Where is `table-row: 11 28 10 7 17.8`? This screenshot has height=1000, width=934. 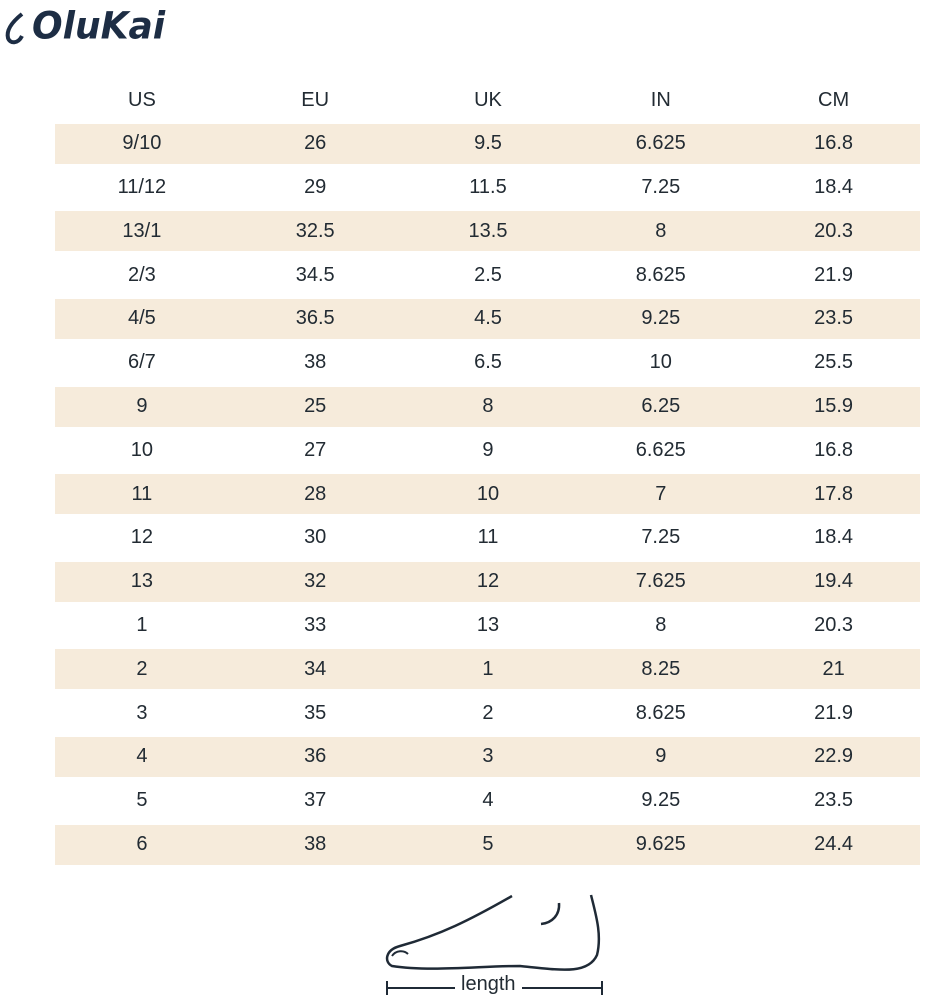
table-row: 11 28 10 7 17.8 is located at coordinates (487, 494).